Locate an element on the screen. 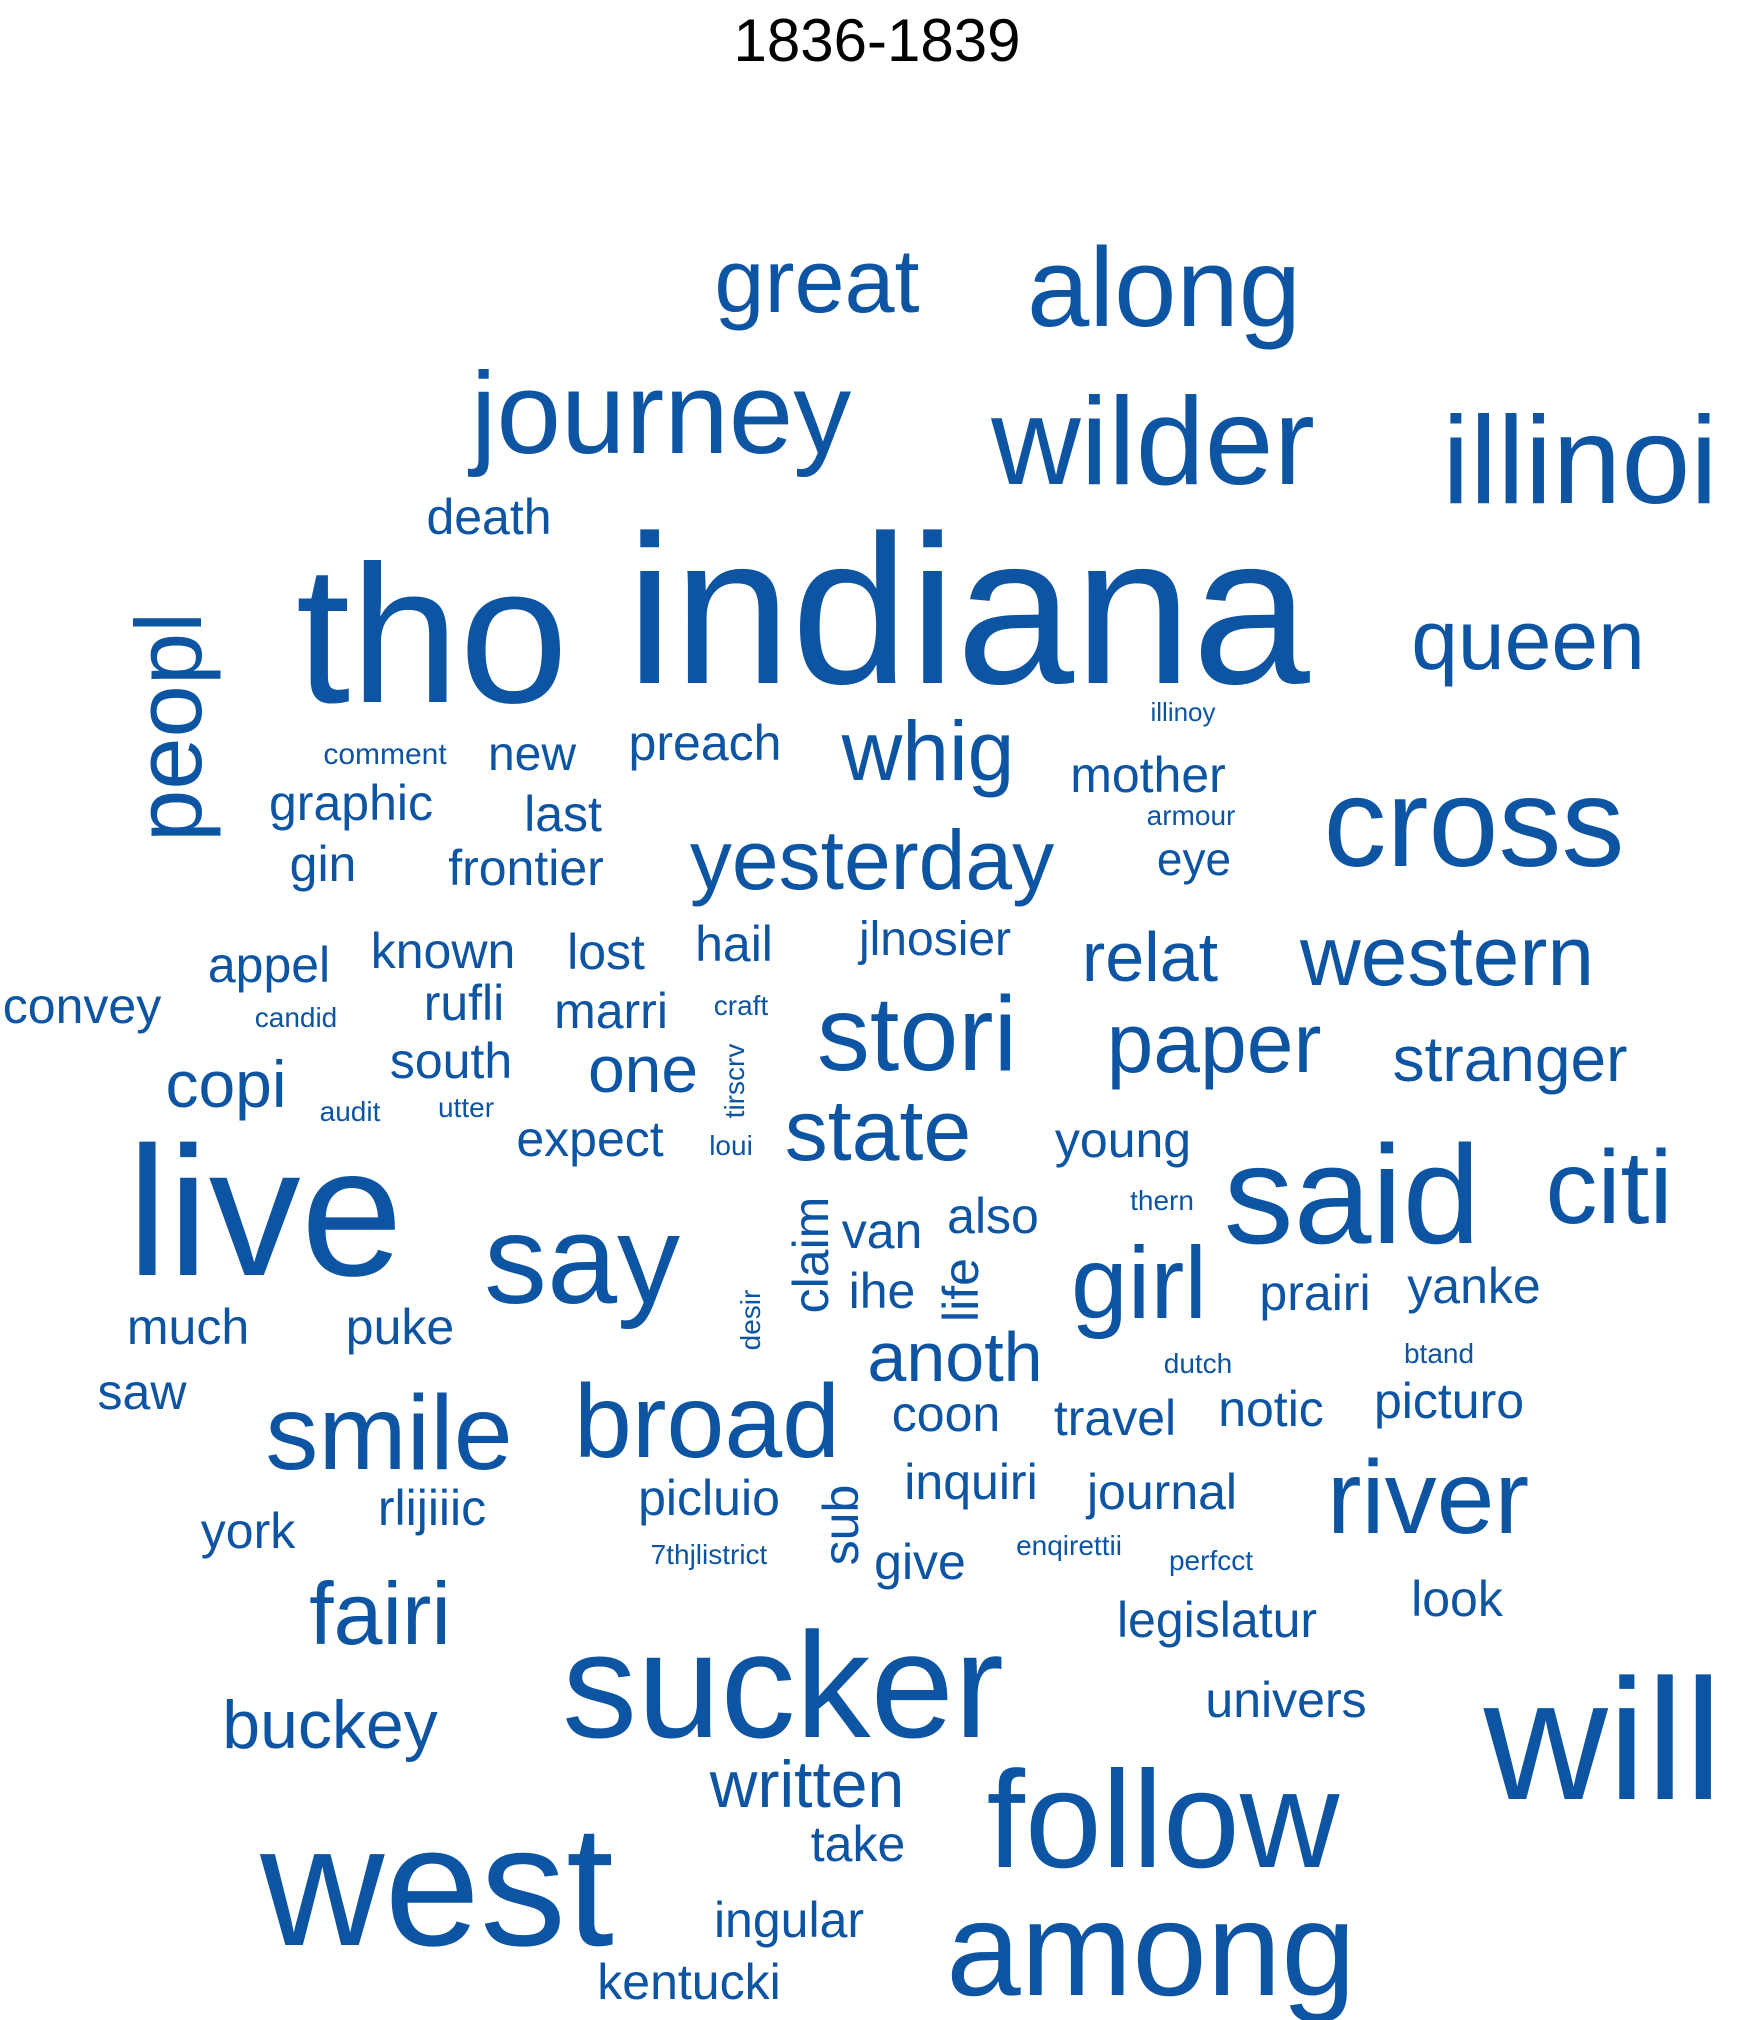  word-mother: mother is located at coordinates (1148, 775).